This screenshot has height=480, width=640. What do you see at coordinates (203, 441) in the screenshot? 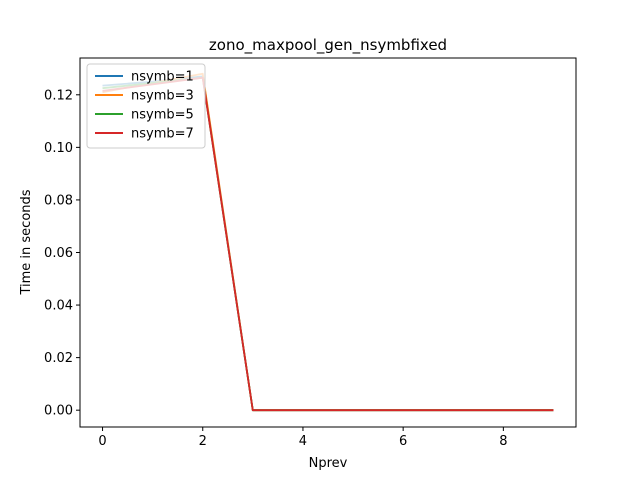
I see `x-tick-label: 2` at bounding box center [203, 441].